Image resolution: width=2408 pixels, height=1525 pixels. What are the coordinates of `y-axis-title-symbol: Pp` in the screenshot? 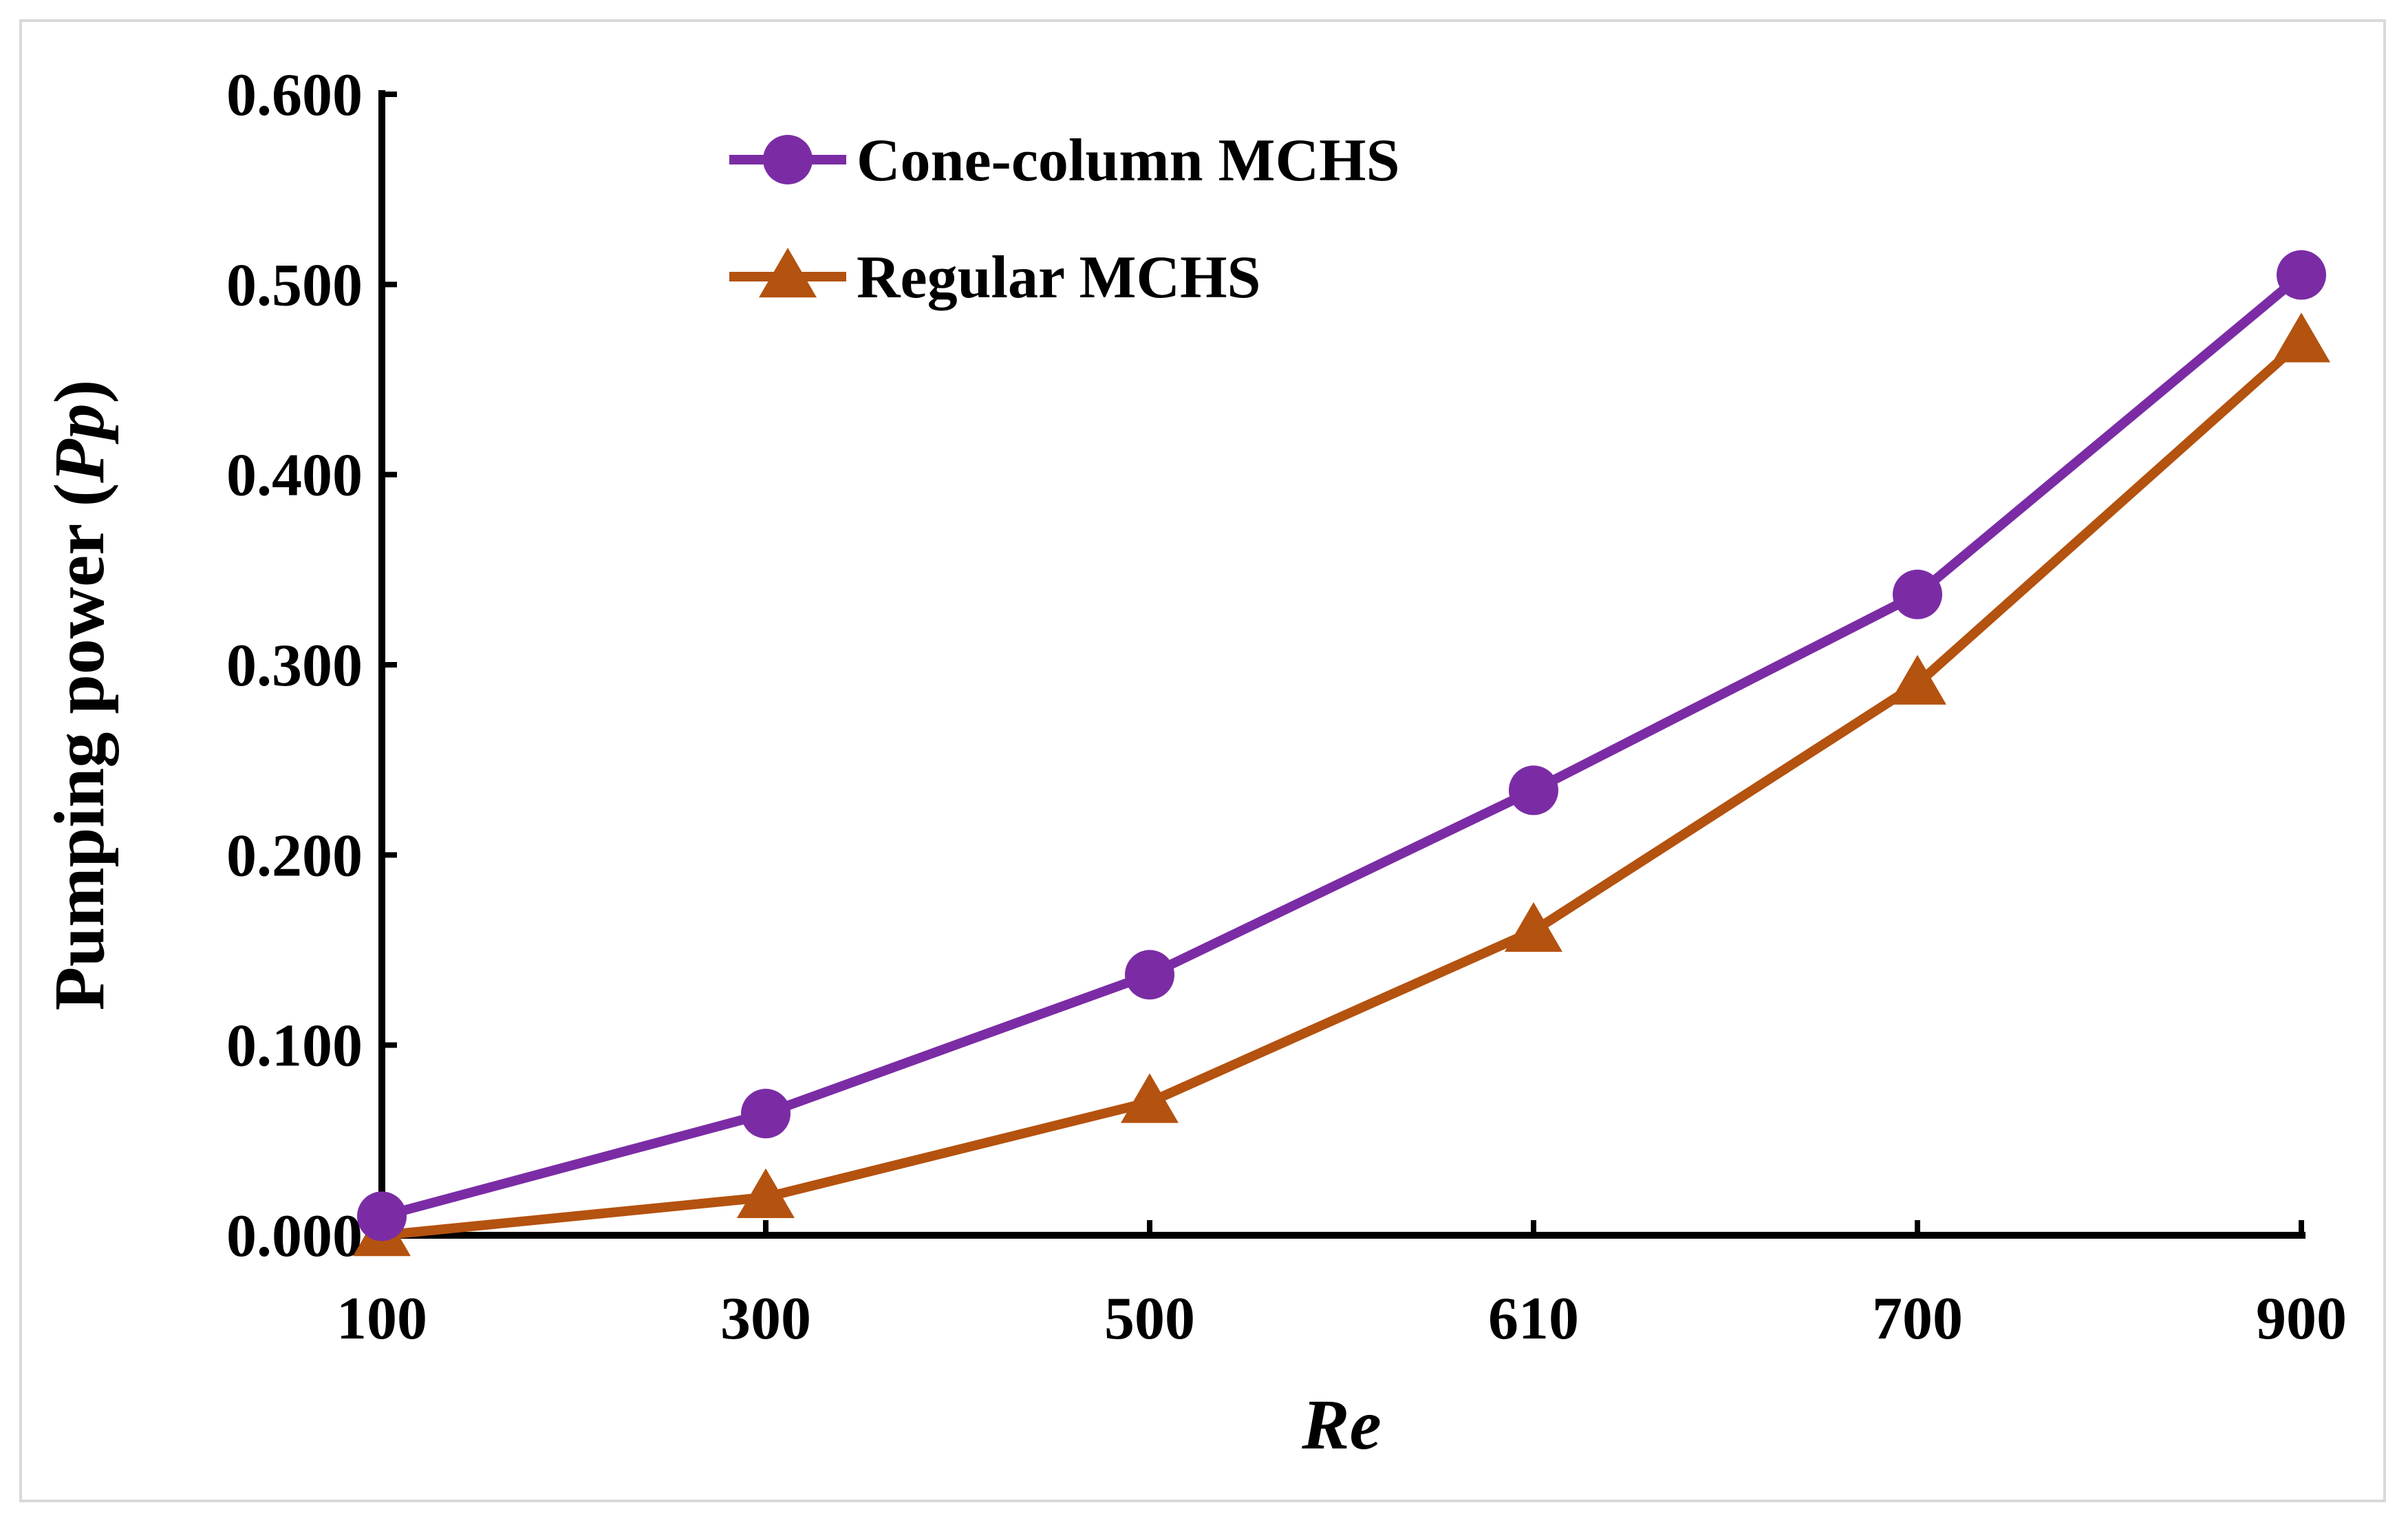 It's located at (79, 443).